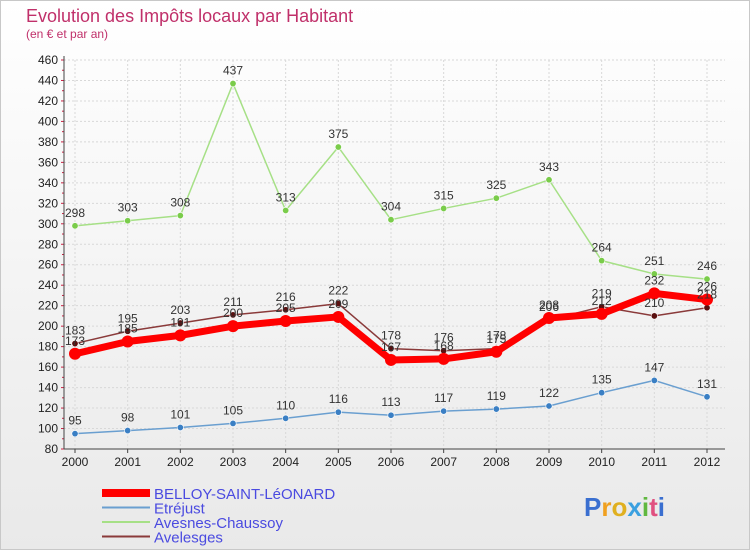  I want to click on x-tick-label: 2006, so click(391, 462).